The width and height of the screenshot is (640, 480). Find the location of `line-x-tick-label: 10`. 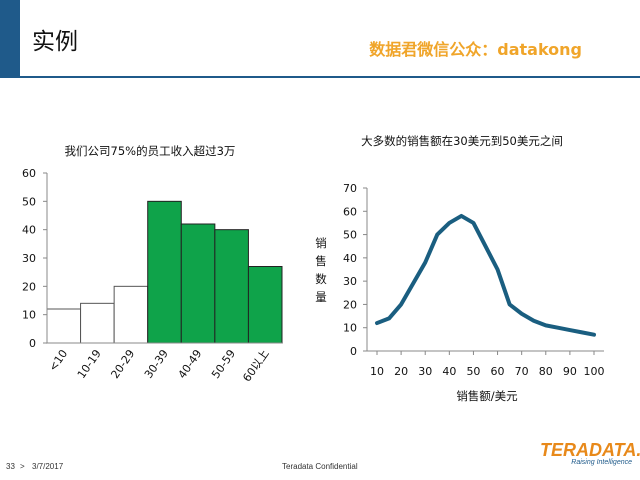

line-x-tick-label: 10 is located at coordinates (377, 371).